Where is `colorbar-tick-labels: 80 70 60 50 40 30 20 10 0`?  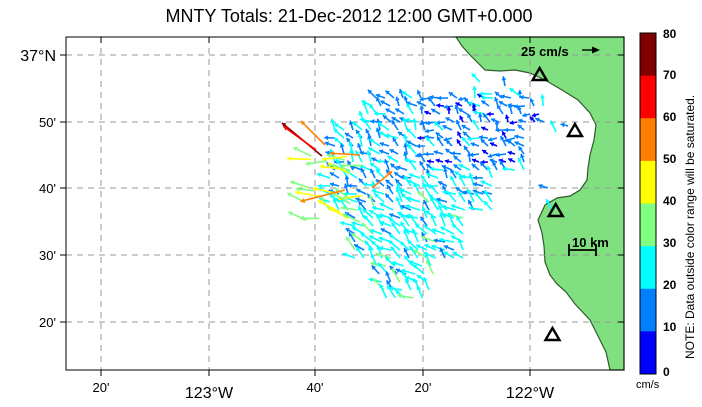 colorbar-tick-labels: 80 70 60 50 40 30 20 10 0 is located at coordinates (670, 203).